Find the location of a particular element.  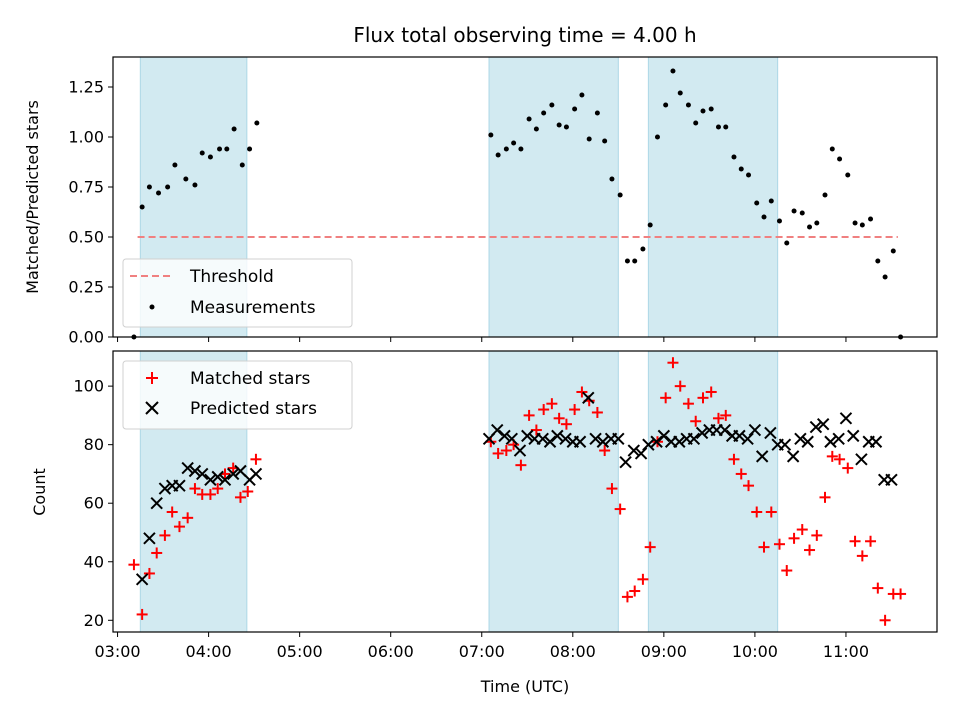

x-tick-label: 10:00 is located at coordinates (755, 651).